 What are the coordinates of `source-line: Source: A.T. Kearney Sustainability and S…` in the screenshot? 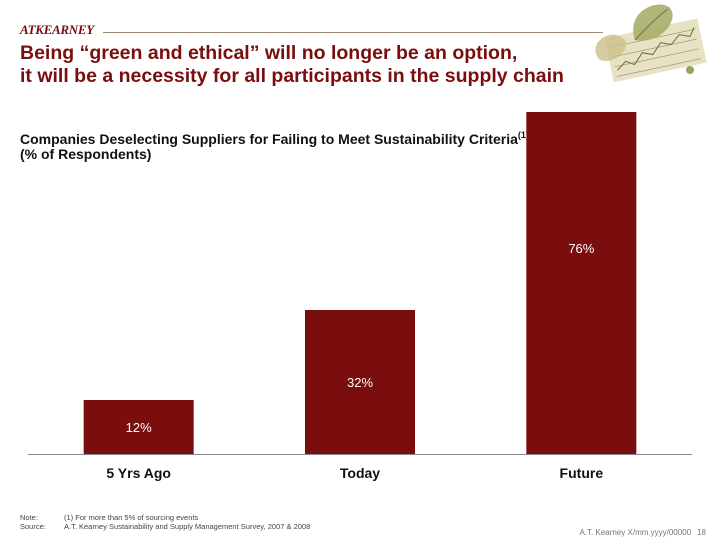 It's located at (165, 526).